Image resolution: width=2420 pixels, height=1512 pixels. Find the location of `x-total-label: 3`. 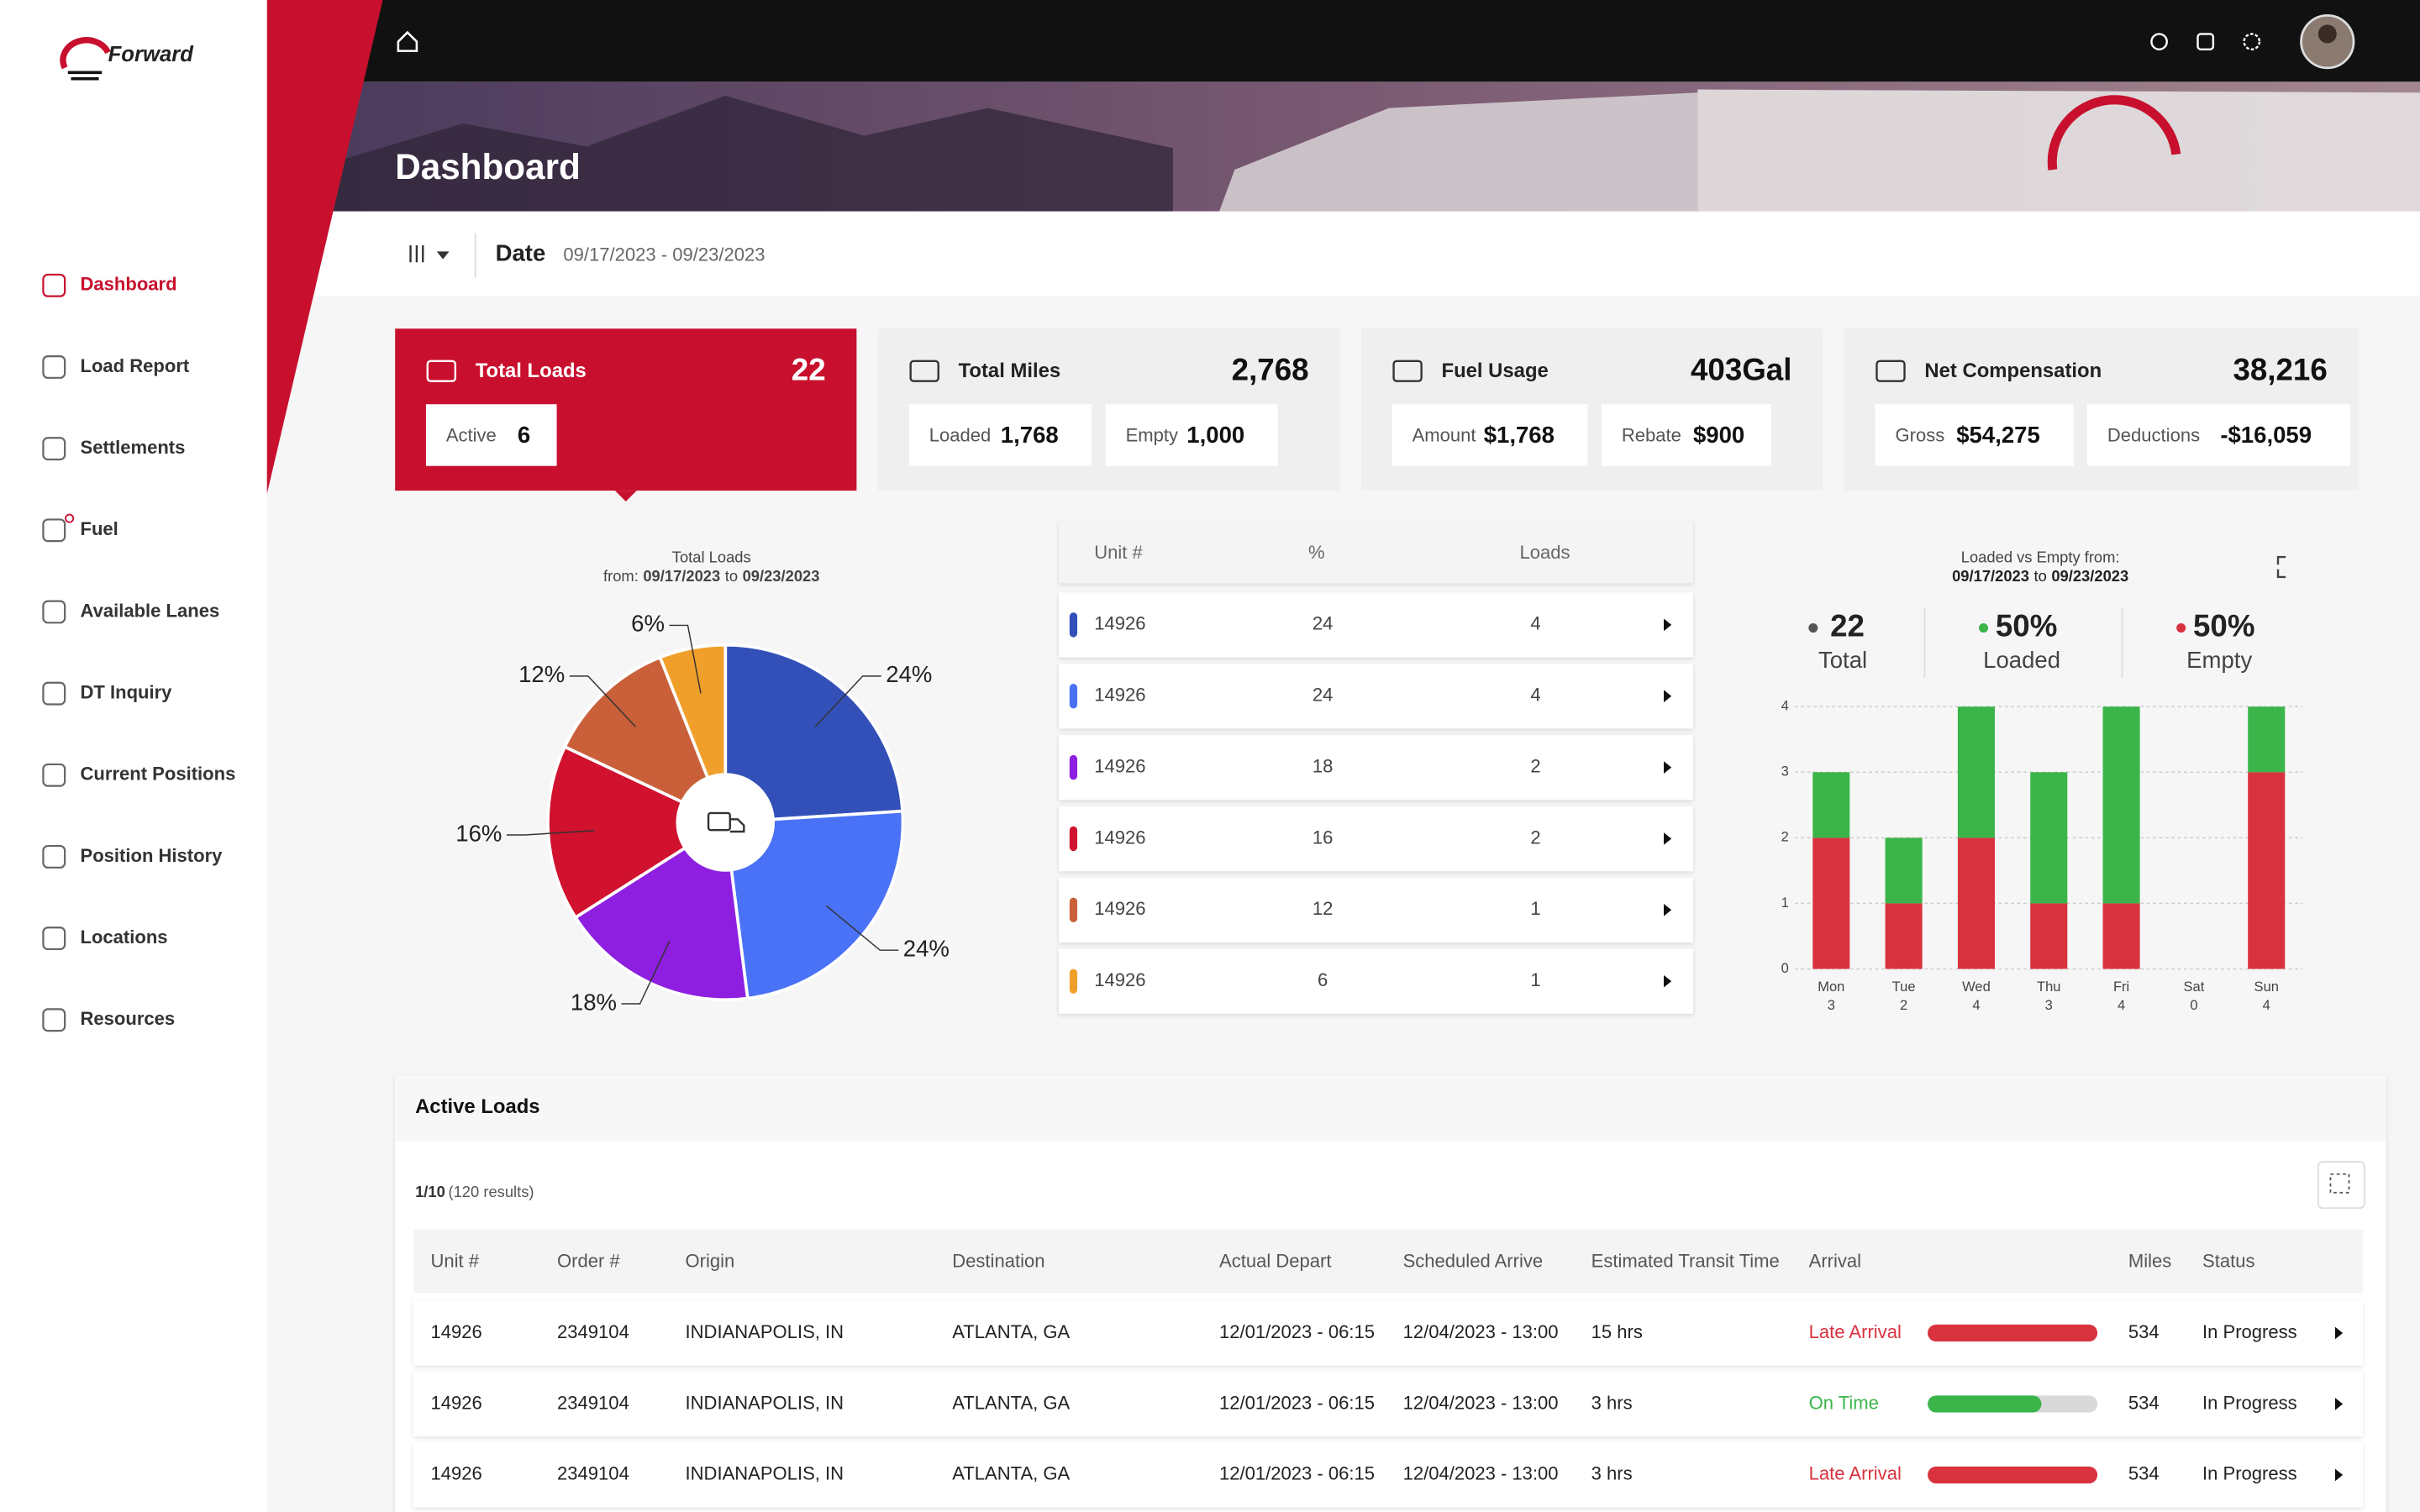

x-total-label: 3 is located at coordinates (1831, 1005).